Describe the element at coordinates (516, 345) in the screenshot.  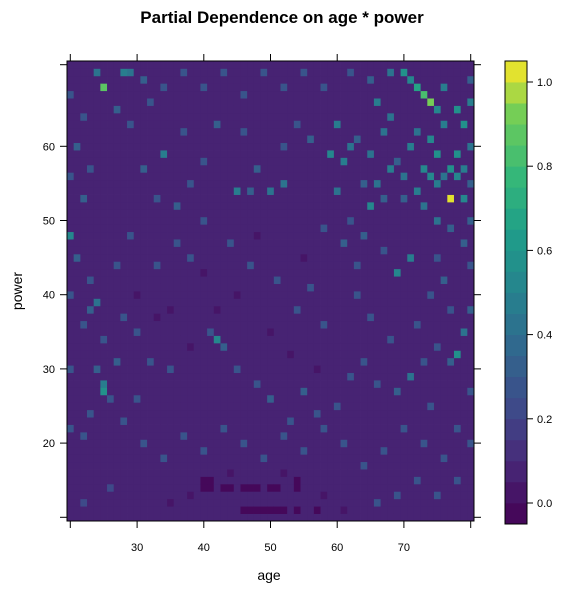
I see `colorbar-segment` at that location.